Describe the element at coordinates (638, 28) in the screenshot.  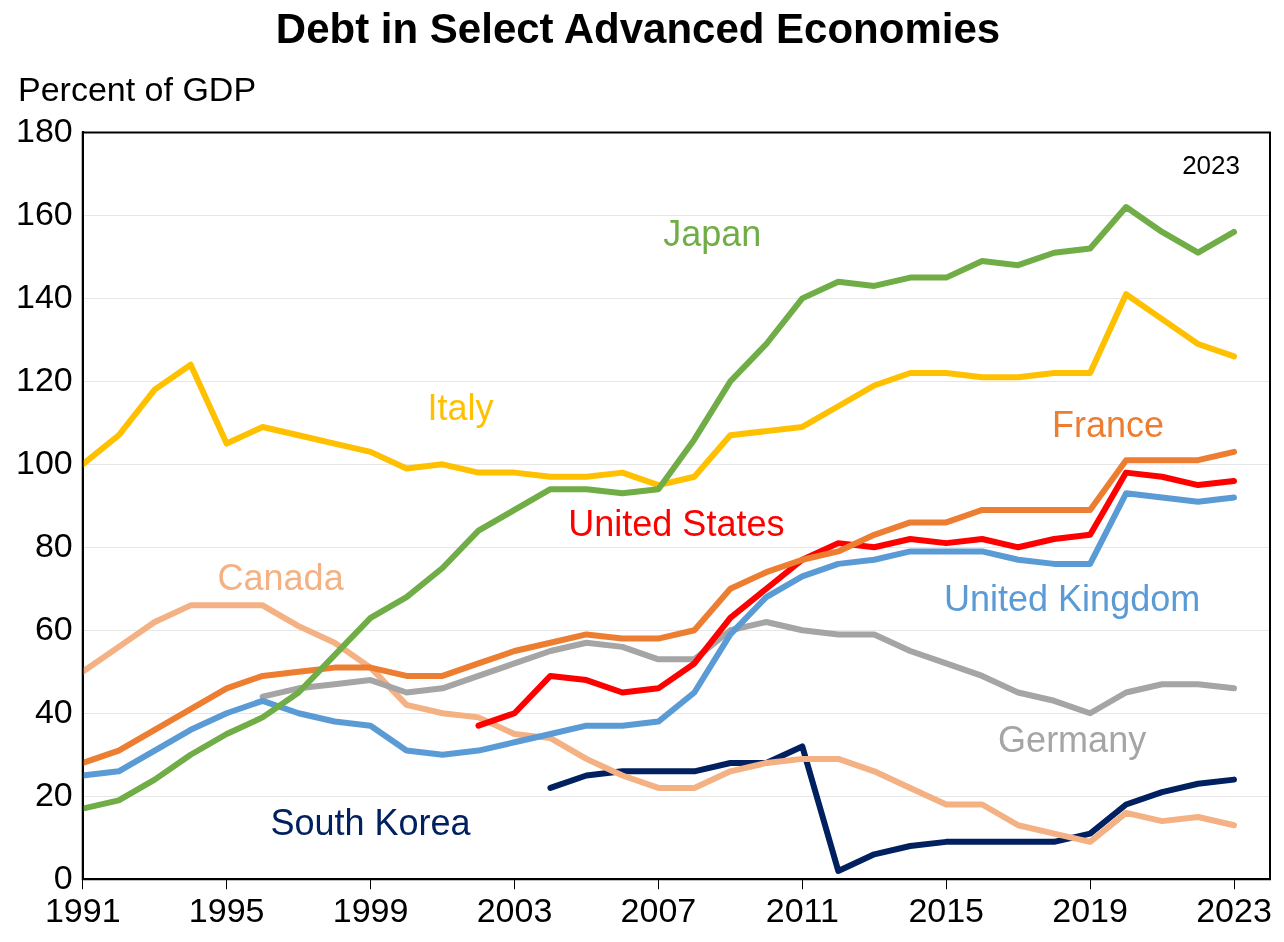
I see `chart-title: Debt in Select Advanced Economies` at that location.